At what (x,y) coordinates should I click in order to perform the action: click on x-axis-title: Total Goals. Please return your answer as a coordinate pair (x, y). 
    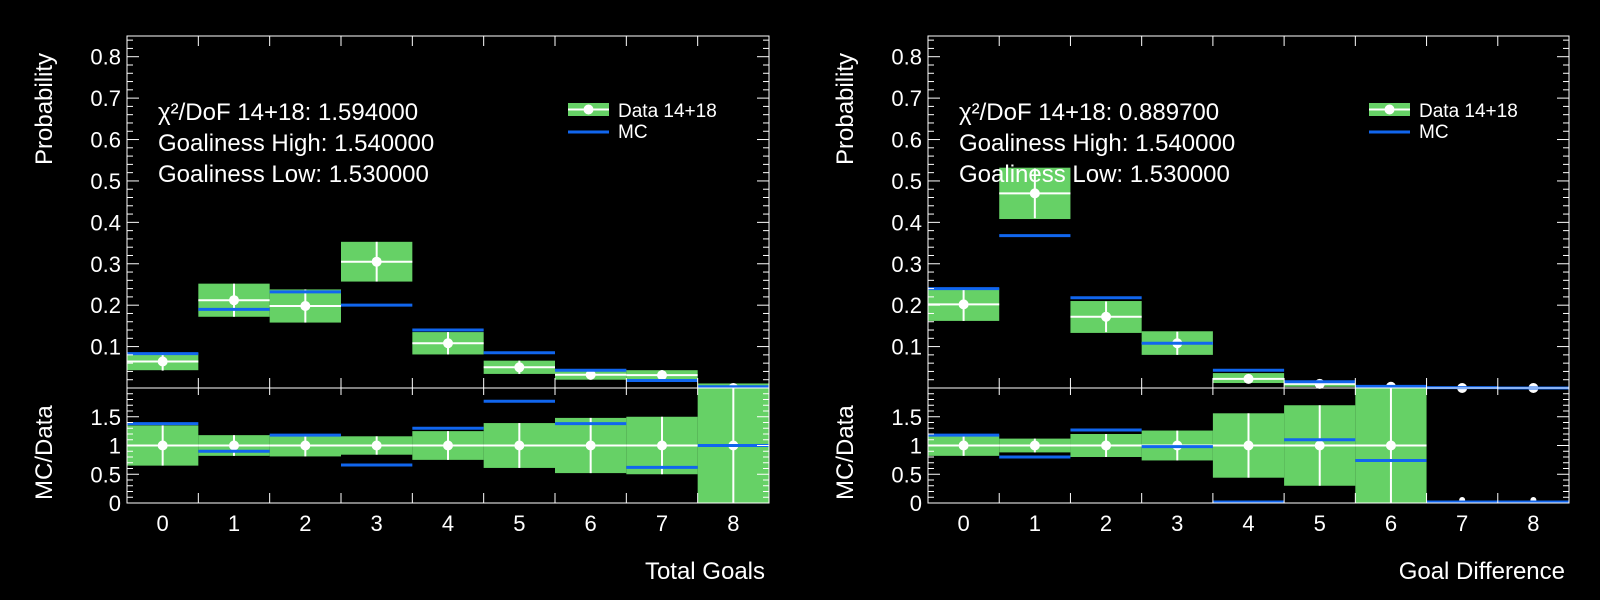
    Looking at the image, I should click on (705, 571).